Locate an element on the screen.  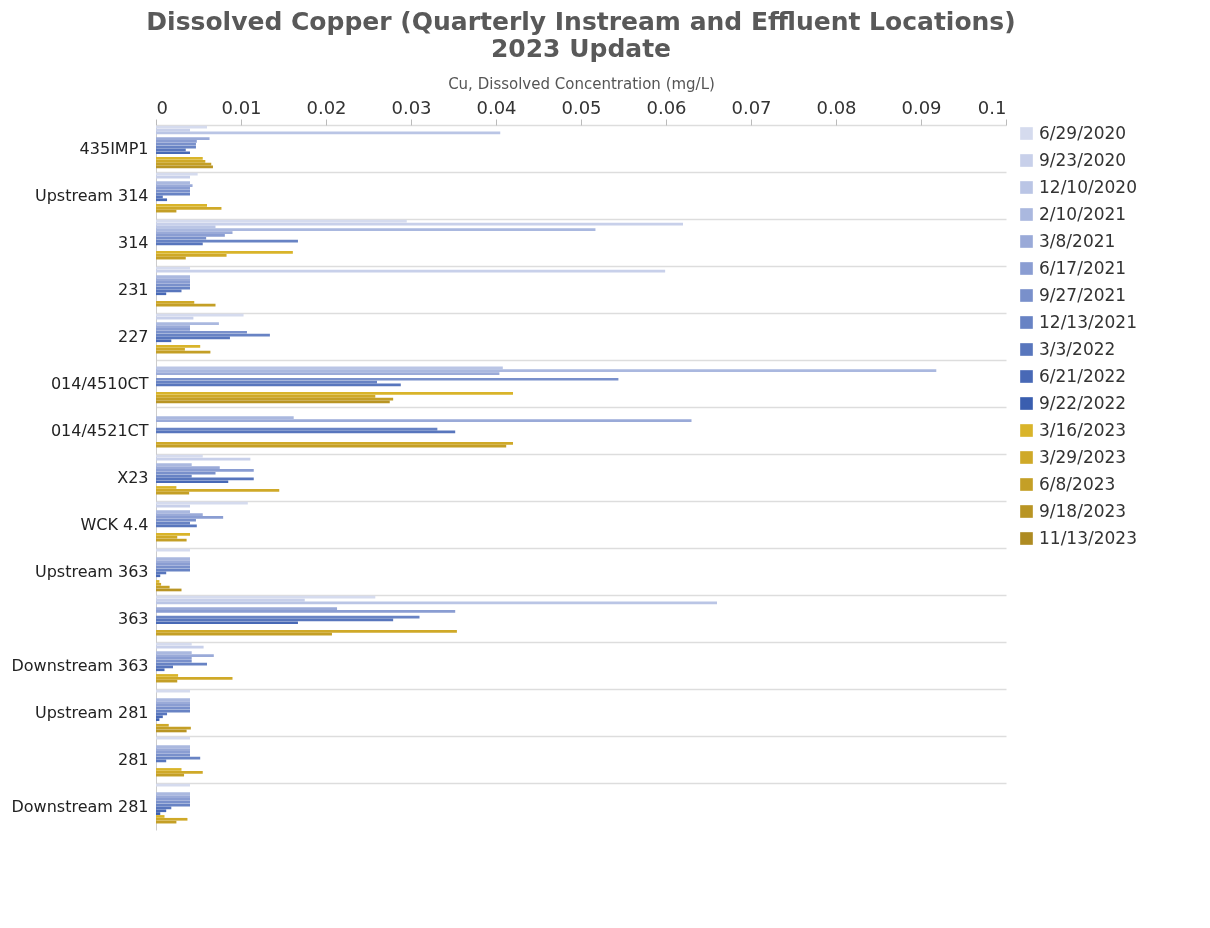
x-tick-label: 0.01 is located at coordinates (241, 107).